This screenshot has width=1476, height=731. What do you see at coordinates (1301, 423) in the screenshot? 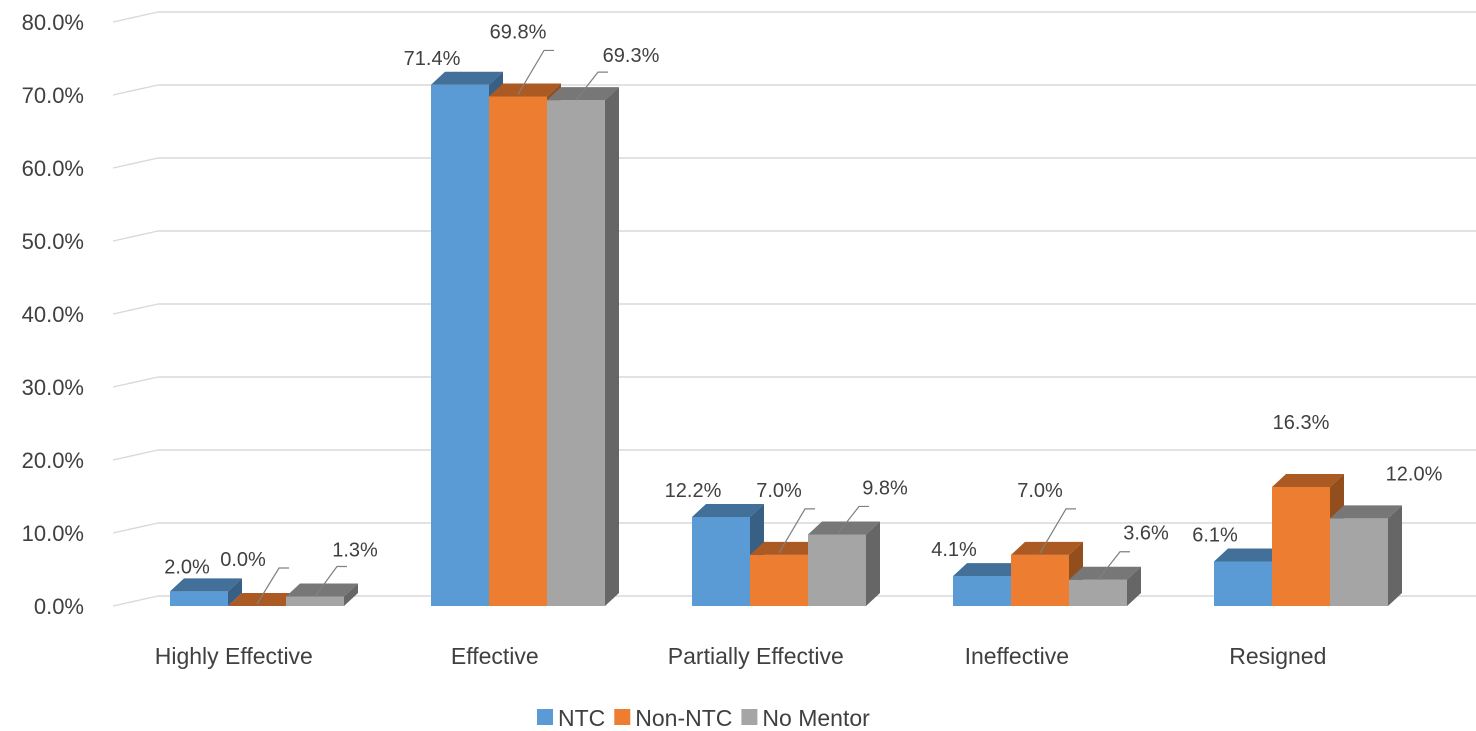
I see `data-label: 16.3%` at bounding box center [1301, 423].